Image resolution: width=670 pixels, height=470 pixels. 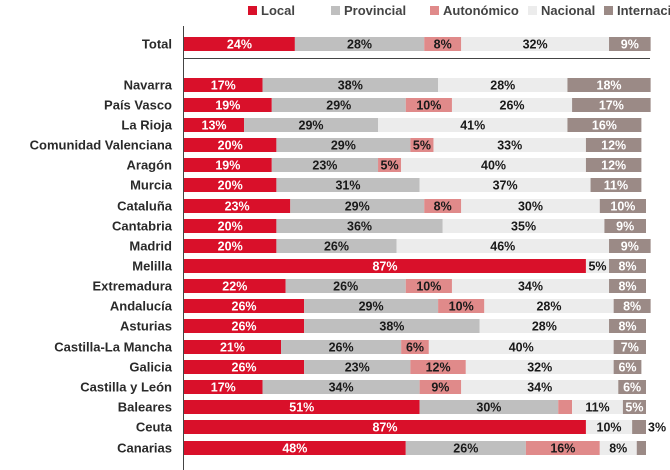 I want to click on value-label-provincial: 34%, so click(x=341, y=388).